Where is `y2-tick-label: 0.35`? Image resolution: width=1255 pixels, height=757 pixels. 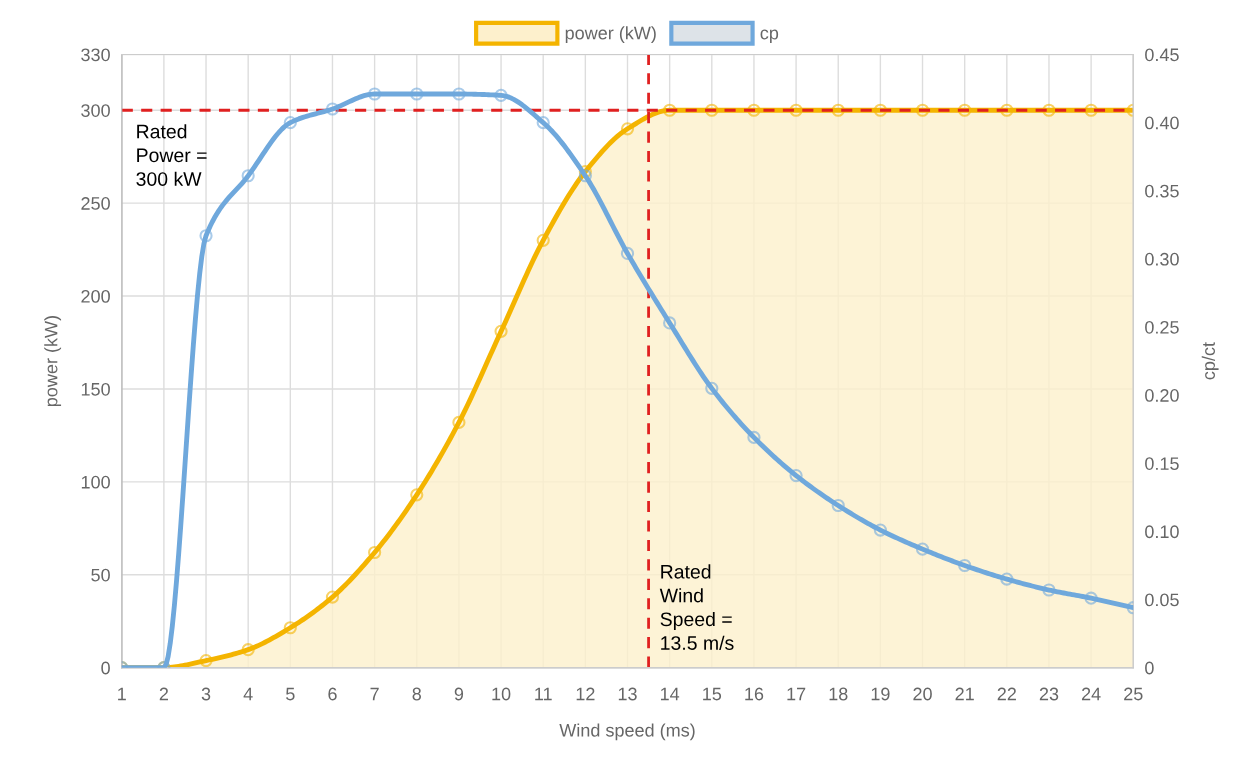 y2-tick-label: 0.35 is located at coordinates (1162, 191).